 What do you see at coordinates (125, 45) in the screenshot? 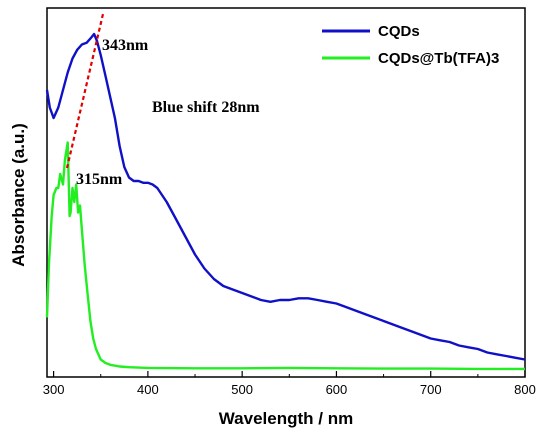
I see `annotation-peak-343: 343nm` at bounding box center [125, 45].